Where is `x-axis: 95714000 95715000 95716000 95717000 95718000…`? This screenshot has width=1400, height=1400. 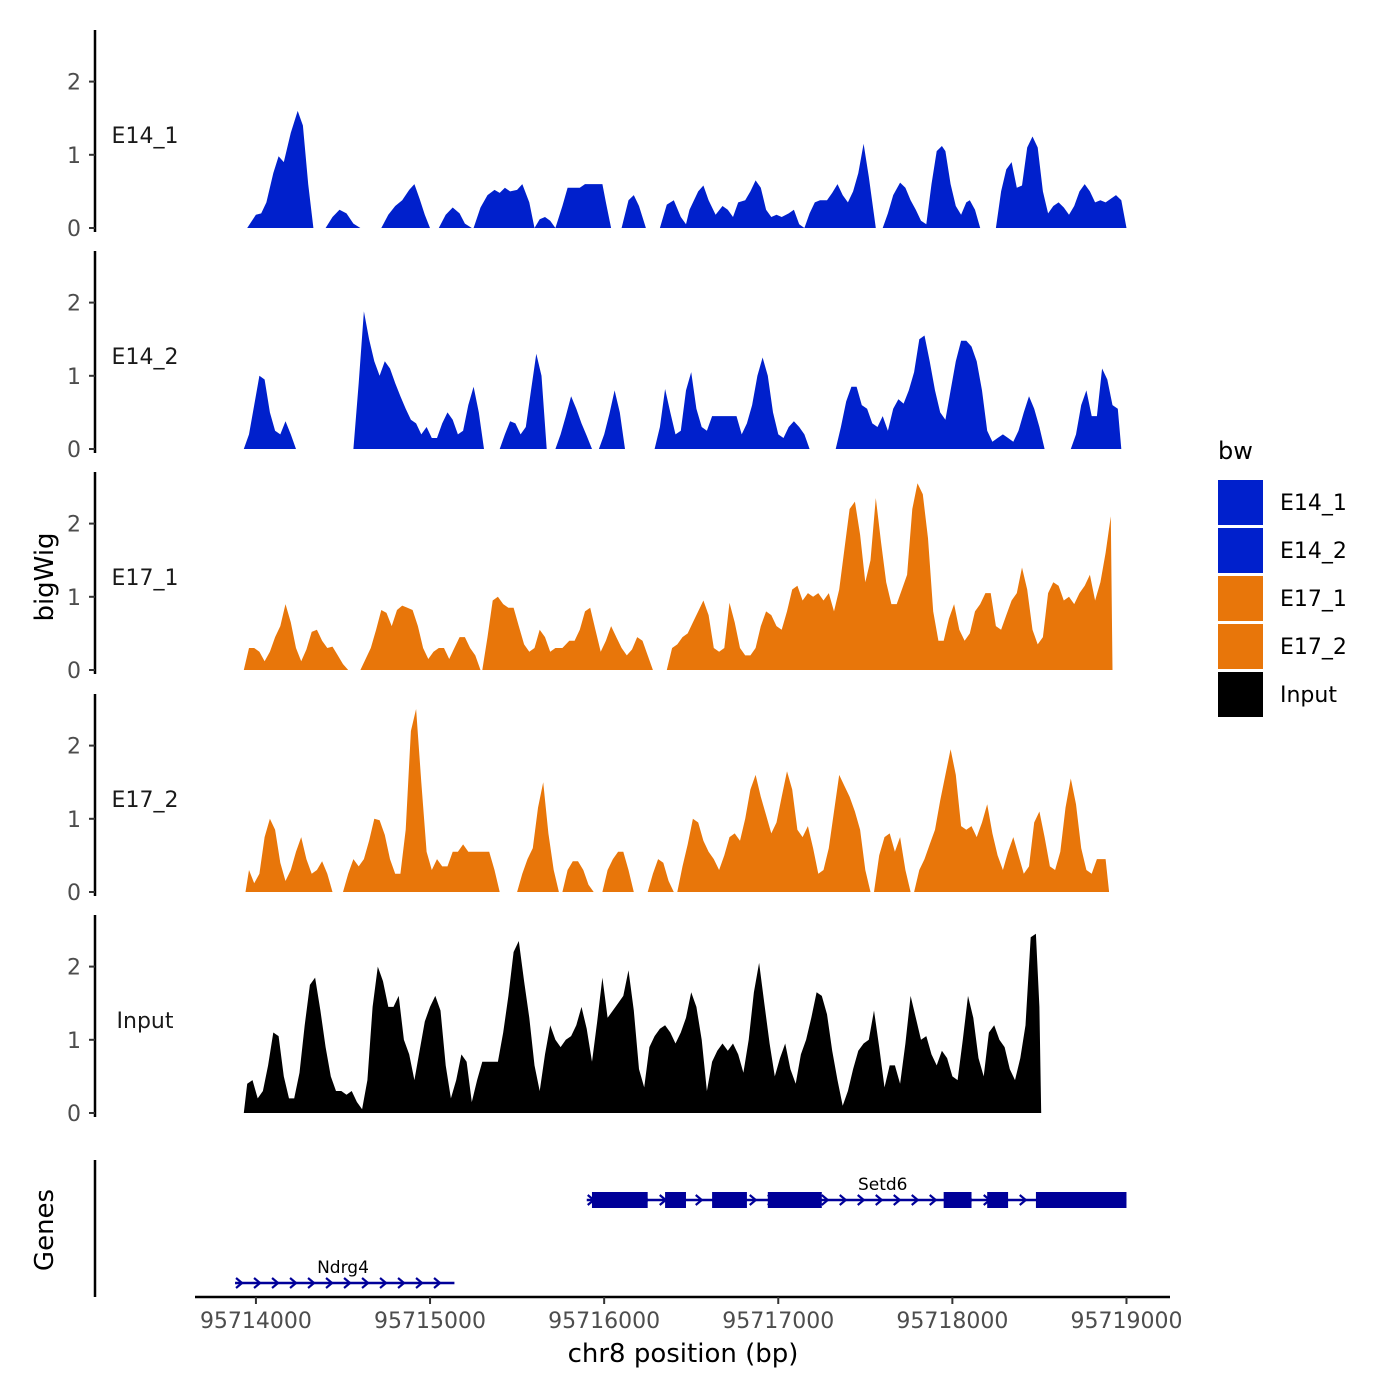
x-axis: 95714000 95715000 95716000 95717000 95718000… is located at coordinates (688, 1314).